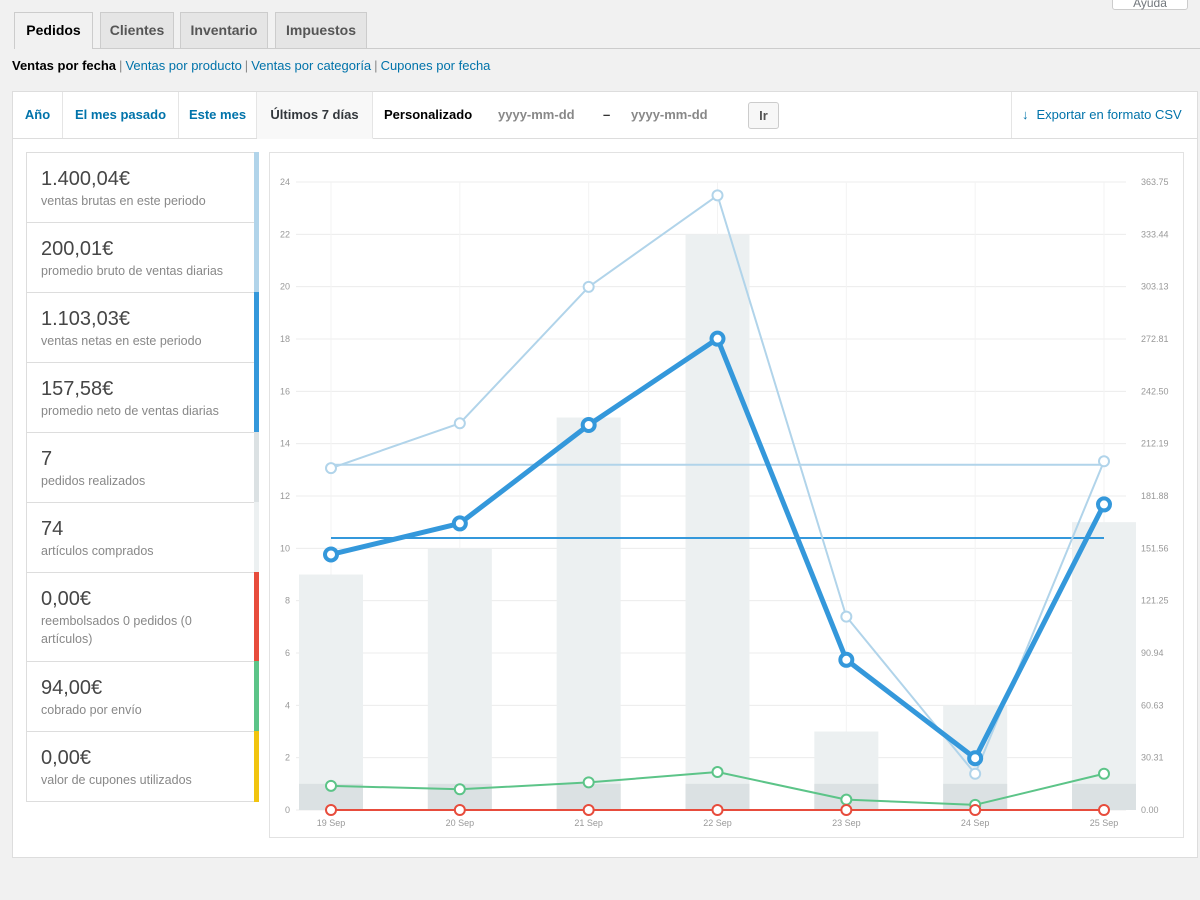 This screenshot has height=900, width=1200. Describe the element at coordinates (763, 115) in the screenshot. I see `go-button: Ir` at that location.